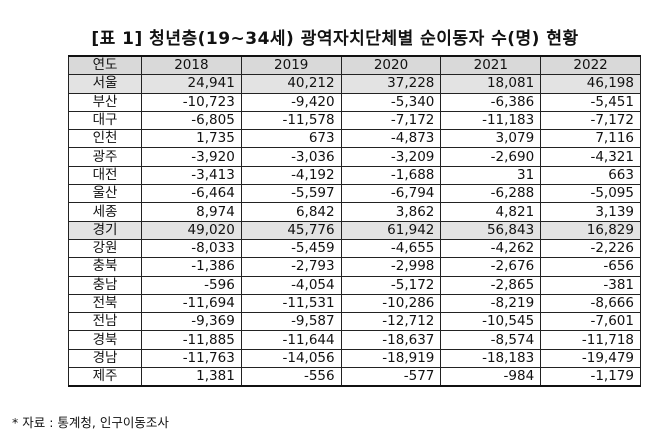 The image size is (670, 437). I want to click on table-row: 경북 -11,885 -11,644 -18,637 -8,574 -11,718, so click(354, 340).